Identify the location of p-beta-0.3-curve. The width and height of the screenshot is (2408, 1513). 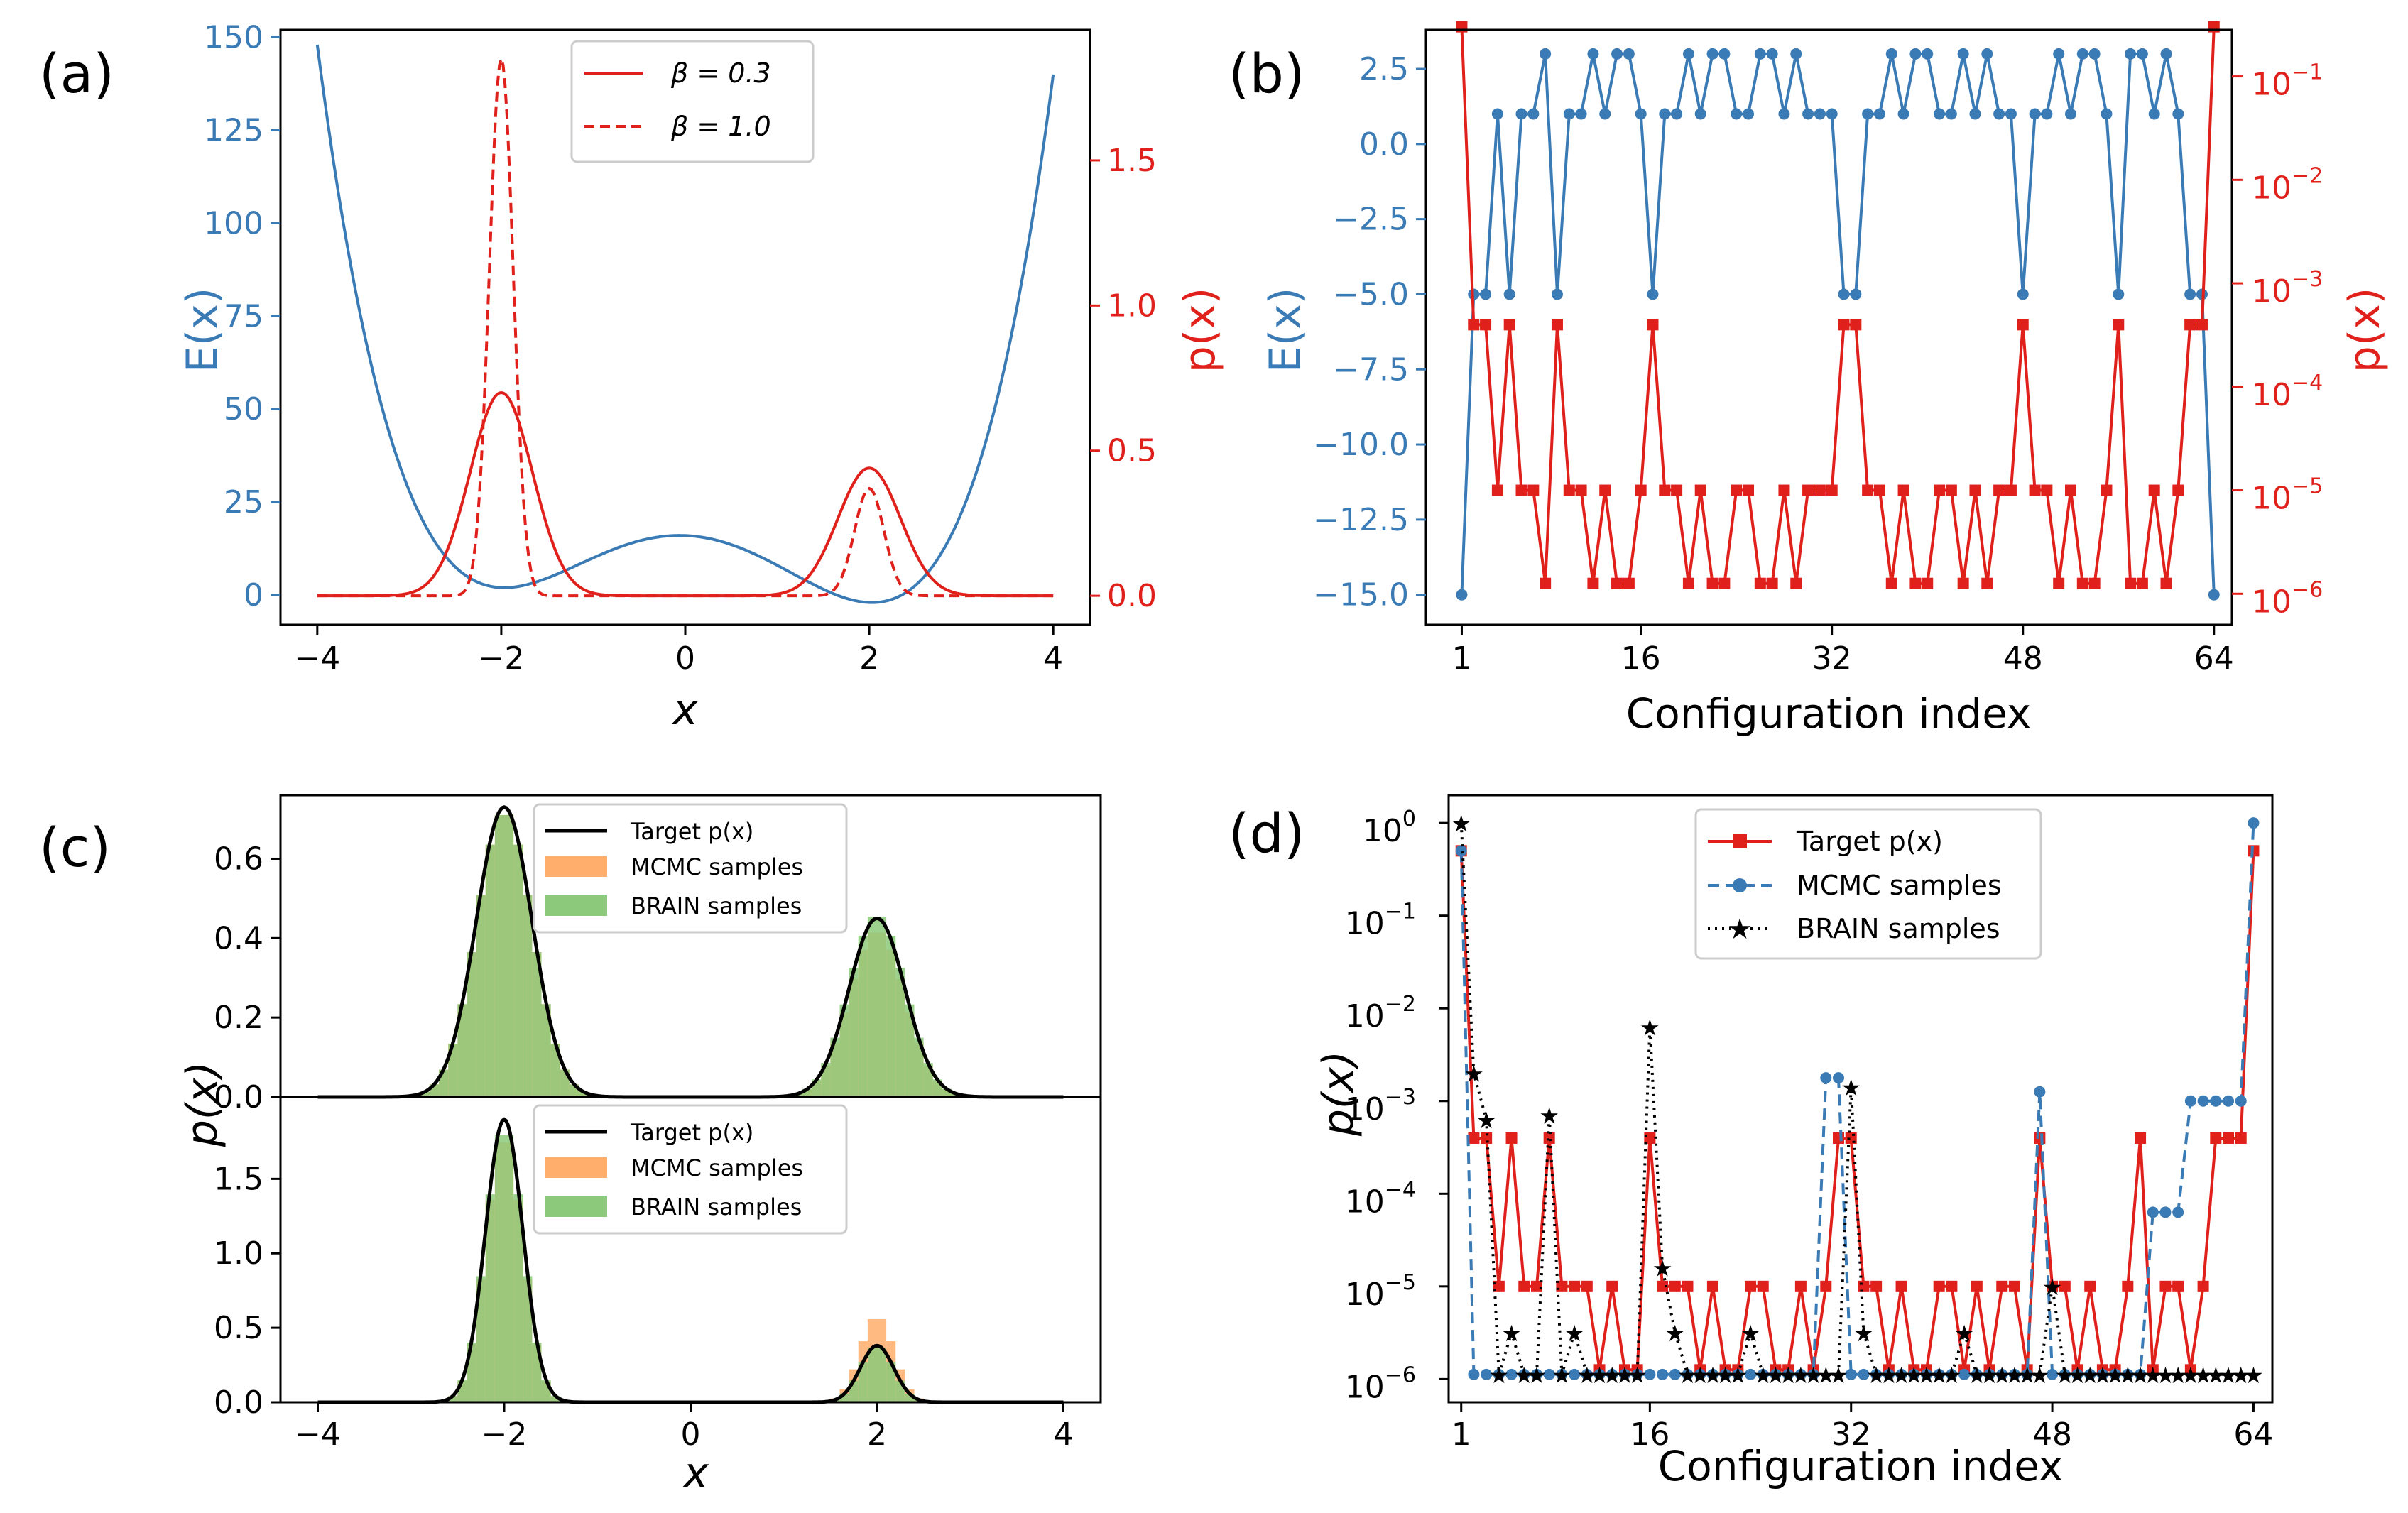
(685, 494).